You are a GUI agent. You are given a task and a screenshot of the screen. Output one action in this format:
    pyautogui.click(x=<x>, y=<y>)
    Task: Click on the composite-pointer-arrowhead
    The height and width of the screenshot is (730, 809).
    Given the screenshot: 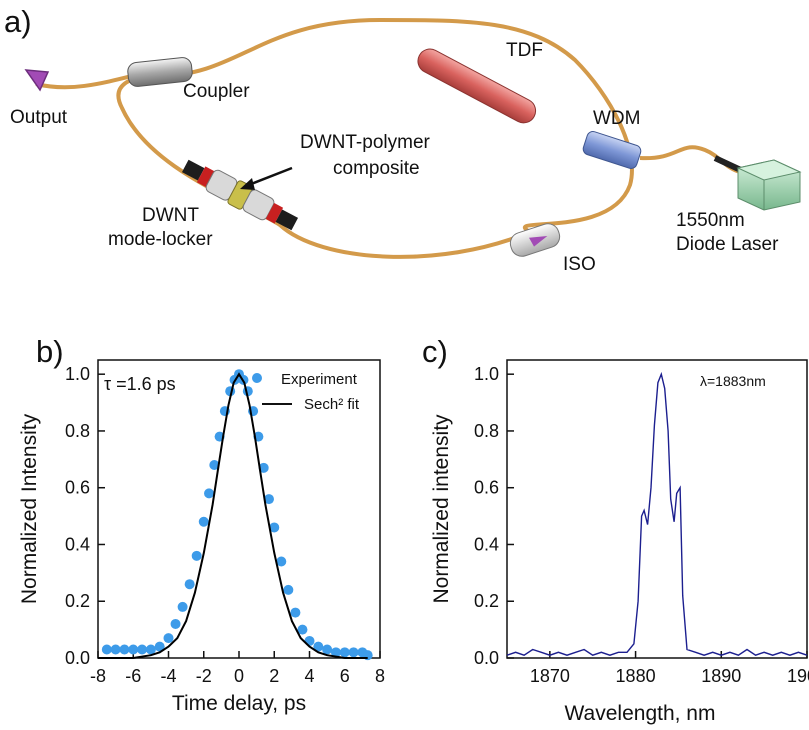 What is the action you would take?
    pyautogui.click(x=247, y=184)
    